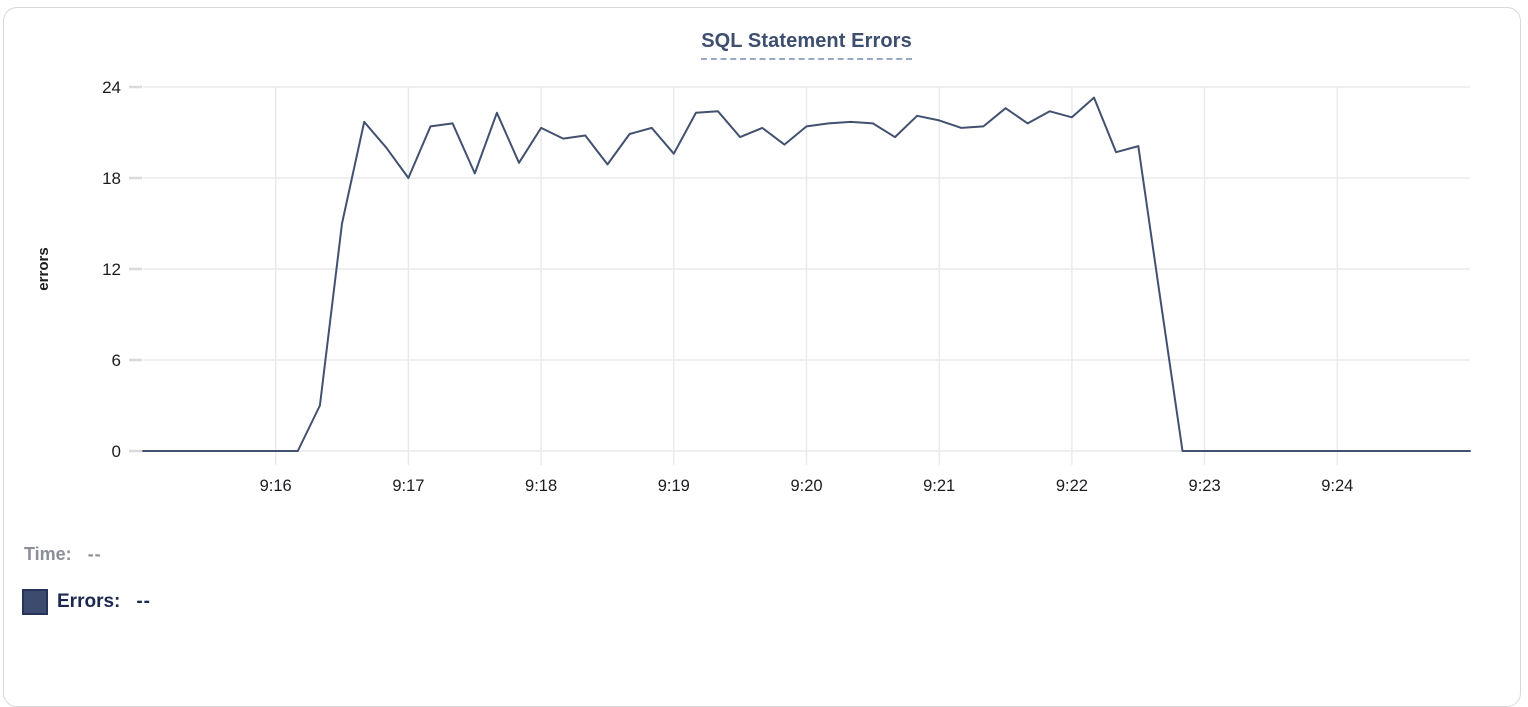 The width and height of the screenshot is (1528, 707). I want to click on tooltip-time-row: Time: --, so click(63, 554).